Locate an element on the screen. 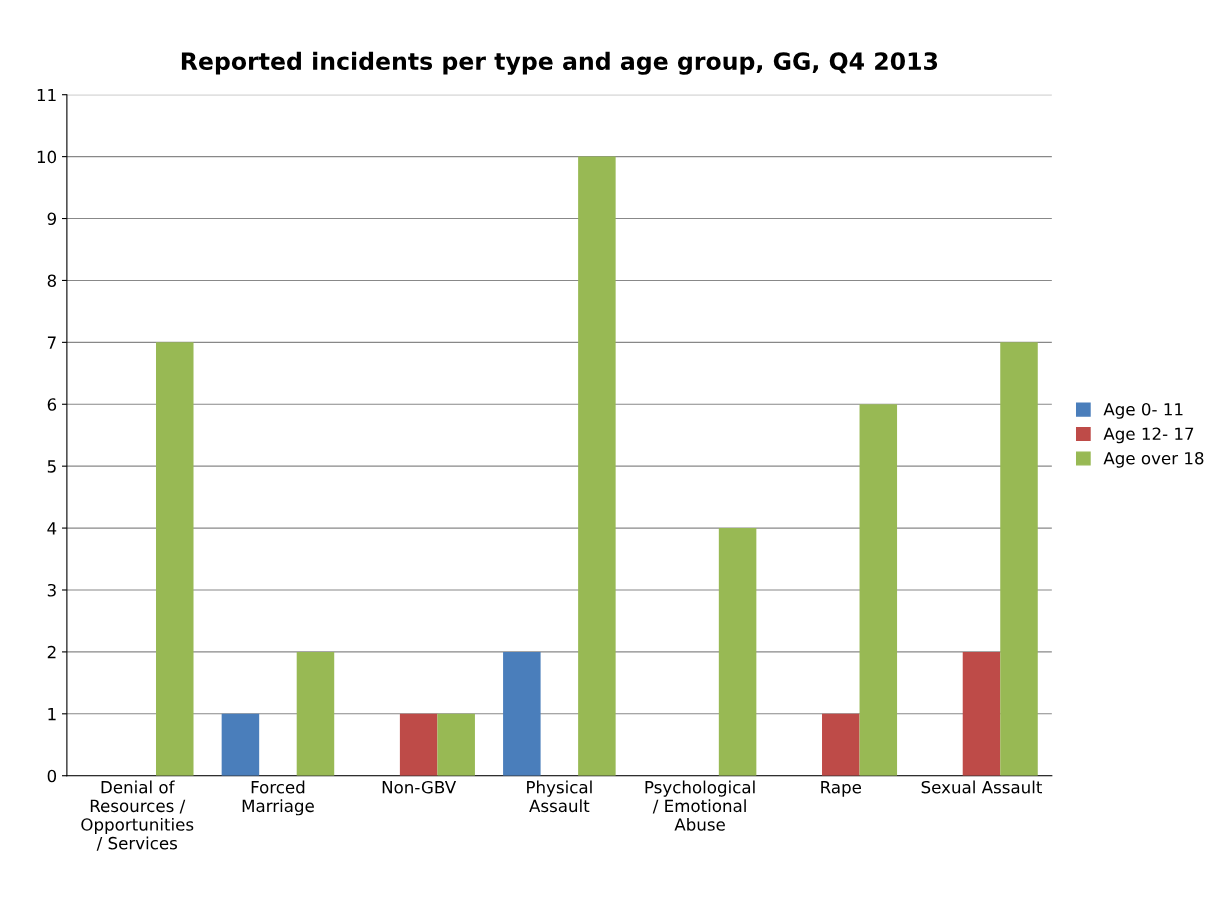 This screenshot has height=902, width=1216. x-tick-label: Sexual Assault is located at coordinates (981, 787).